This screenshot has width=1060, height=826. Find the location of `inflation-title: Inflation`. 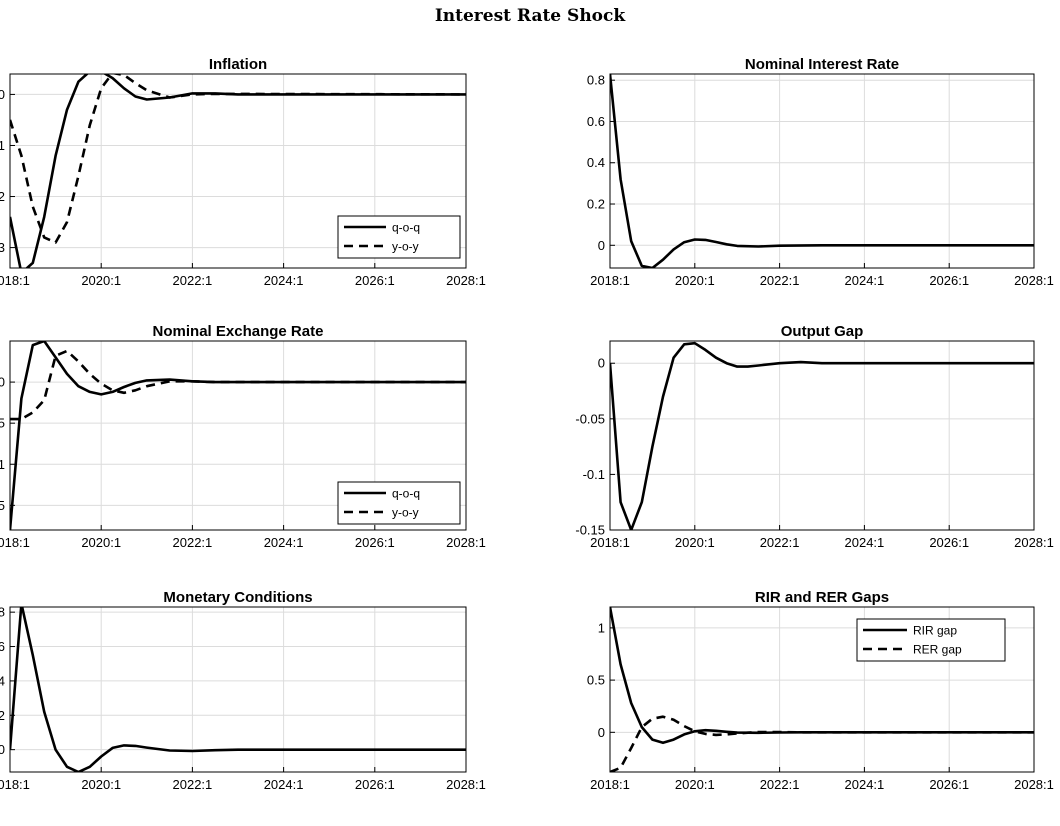

inflation-title: Inflation is located at coordinates (238, 64).